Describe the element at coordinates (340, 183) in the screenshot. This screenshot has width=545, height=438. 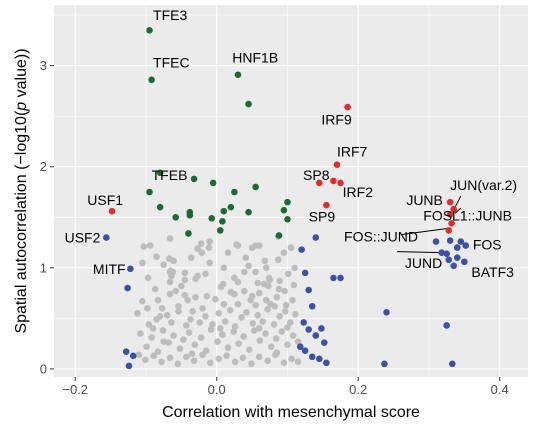
I see `point-irf2` at that location.